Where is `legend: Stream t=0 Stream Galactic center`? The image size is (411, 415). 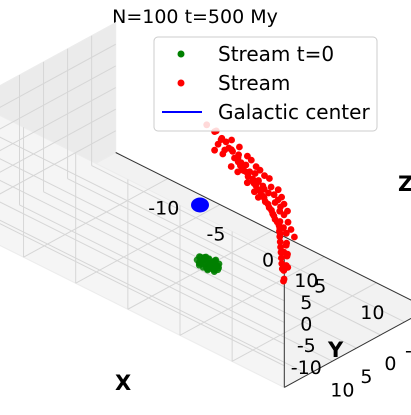 legend: Stream t=0 Stream Galactic center is located at coordinates (265, 84).